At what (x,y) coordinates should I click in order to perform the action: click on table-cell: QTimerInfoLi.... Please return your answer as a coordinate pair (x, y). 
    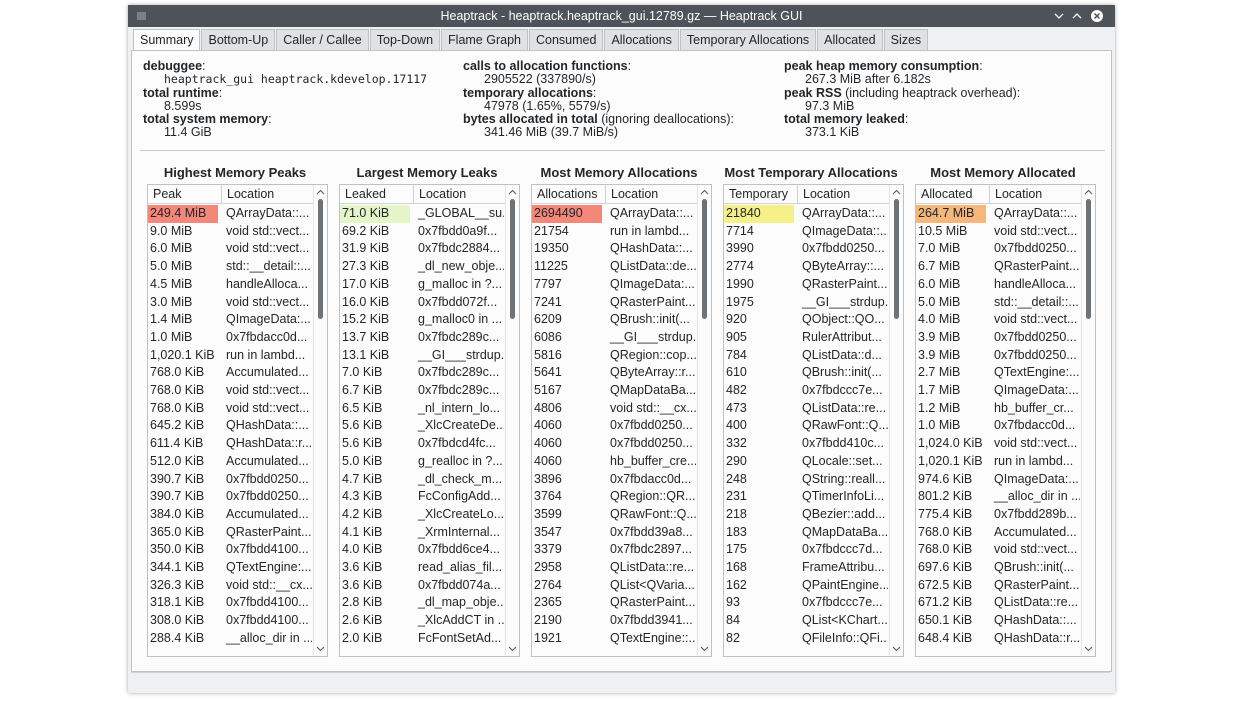
    Looking at the image, I should click on (843, 496).